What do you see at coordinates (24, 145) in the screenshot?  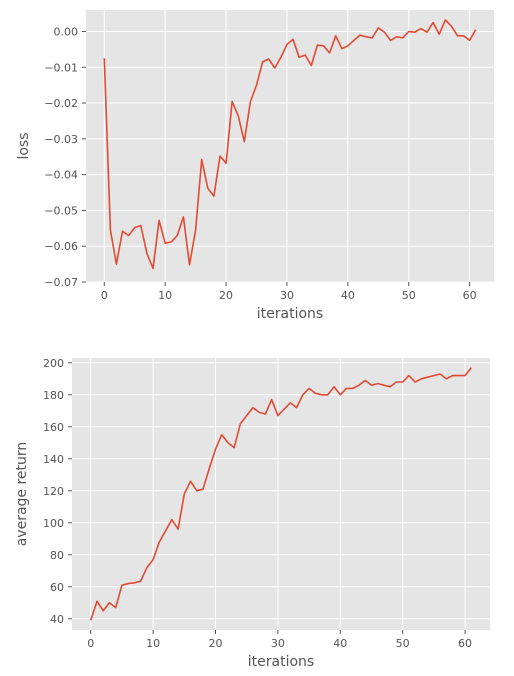 I see `y-axis-label: loss` at bounding box center [24, 145].